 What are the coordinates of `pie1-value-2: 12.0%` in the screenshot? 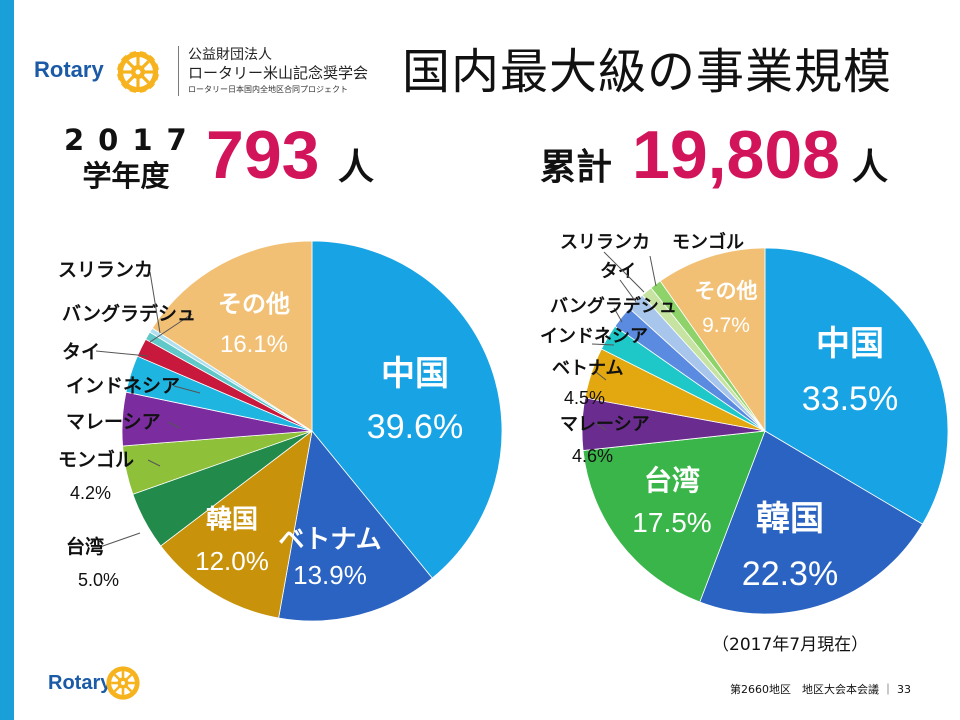 It's located at (232, 561).